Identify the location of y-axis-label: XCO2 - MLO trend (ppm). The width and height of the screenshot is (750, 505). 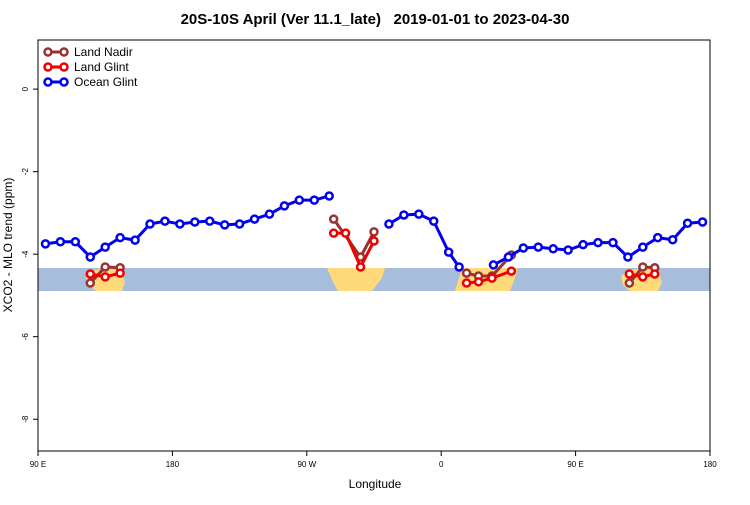
(8, 245).